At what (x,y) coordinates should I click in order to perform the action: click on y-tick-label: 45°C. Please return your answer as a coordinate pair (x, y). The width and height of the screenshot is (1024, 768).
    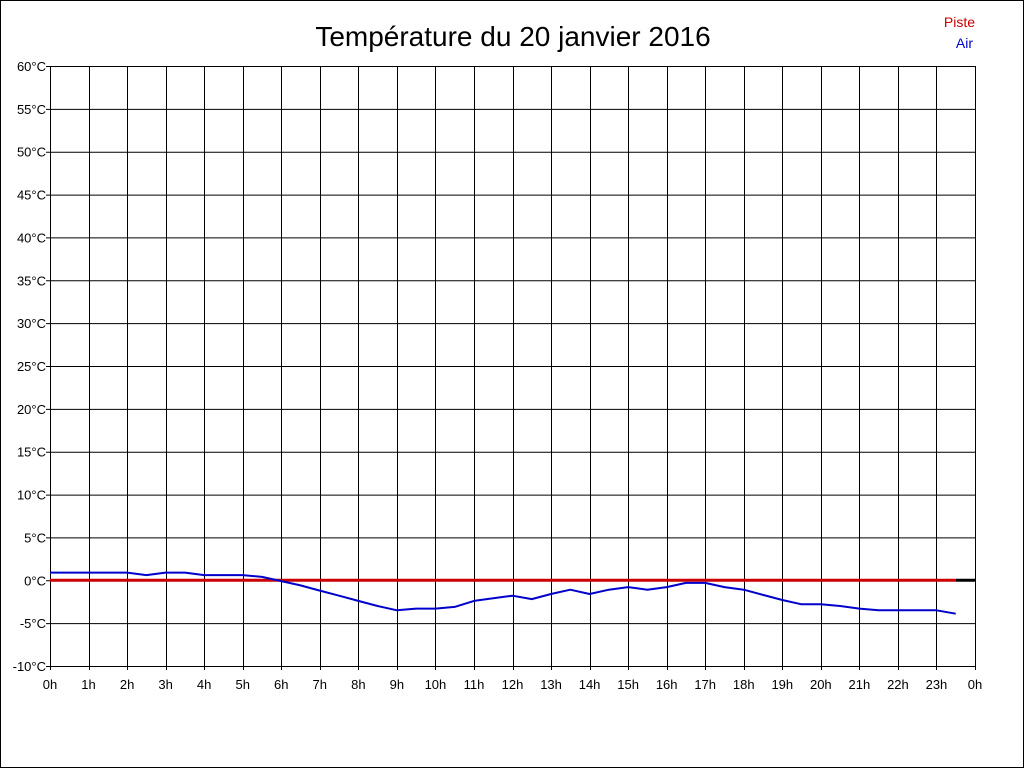
    Looking at the image, I should click on (31, 195).